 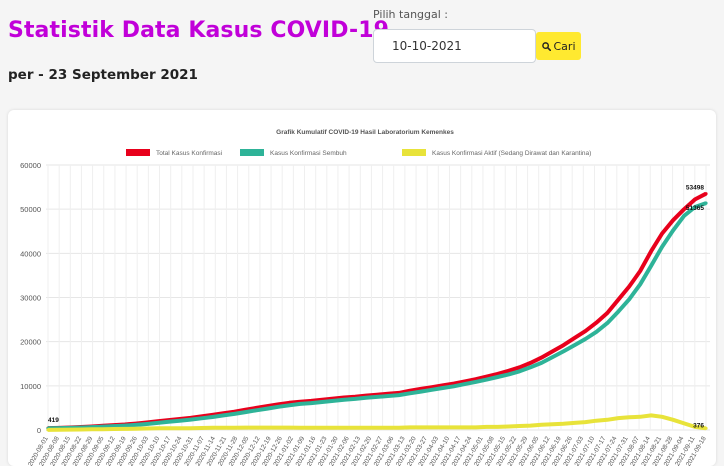 I want to click on report-date: per - 23 September 2021, so click(x=103, y=75).